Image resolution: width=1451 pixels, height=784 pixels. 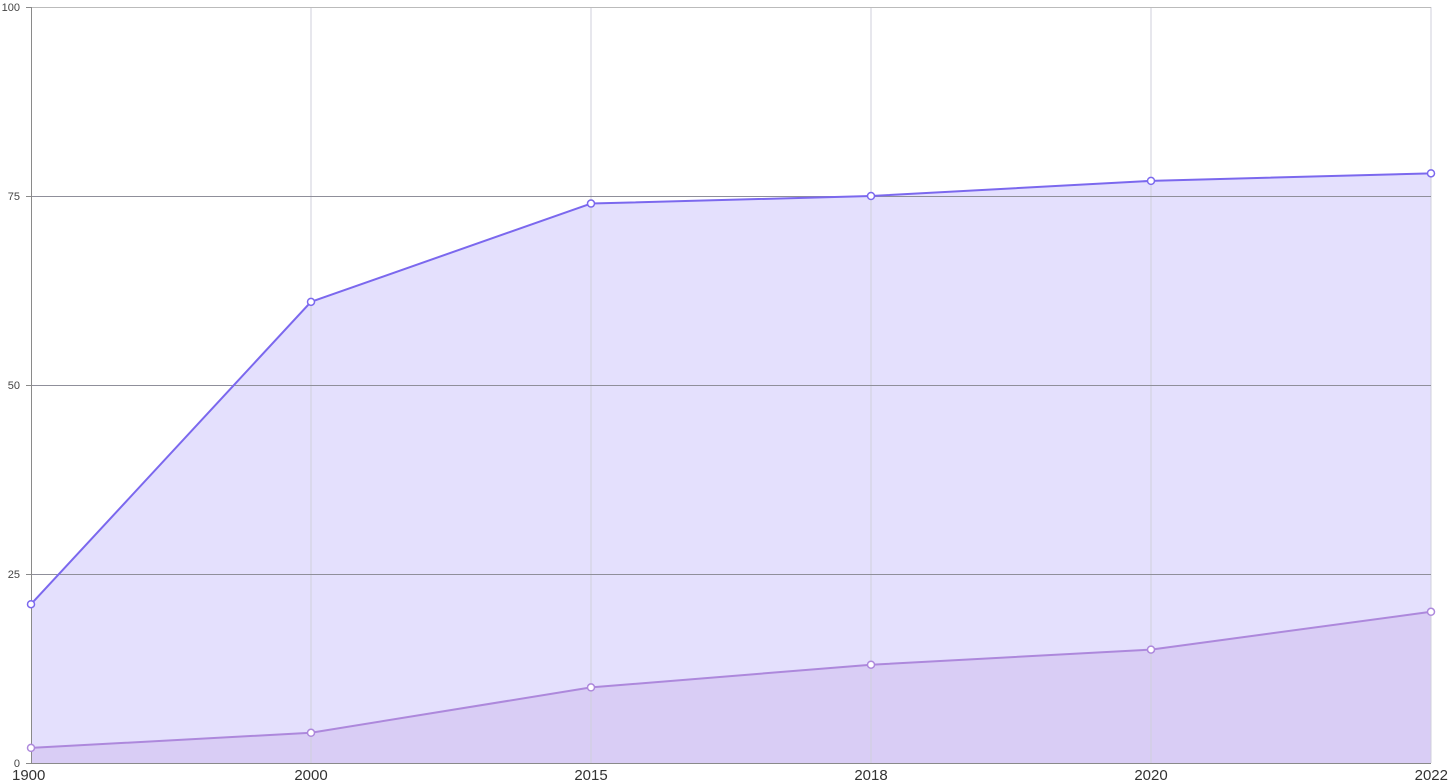 What do you see at coordinates (17, 764) in the screenshot?
I see `y-tick-label: 0` at bounding box center [17, 764].